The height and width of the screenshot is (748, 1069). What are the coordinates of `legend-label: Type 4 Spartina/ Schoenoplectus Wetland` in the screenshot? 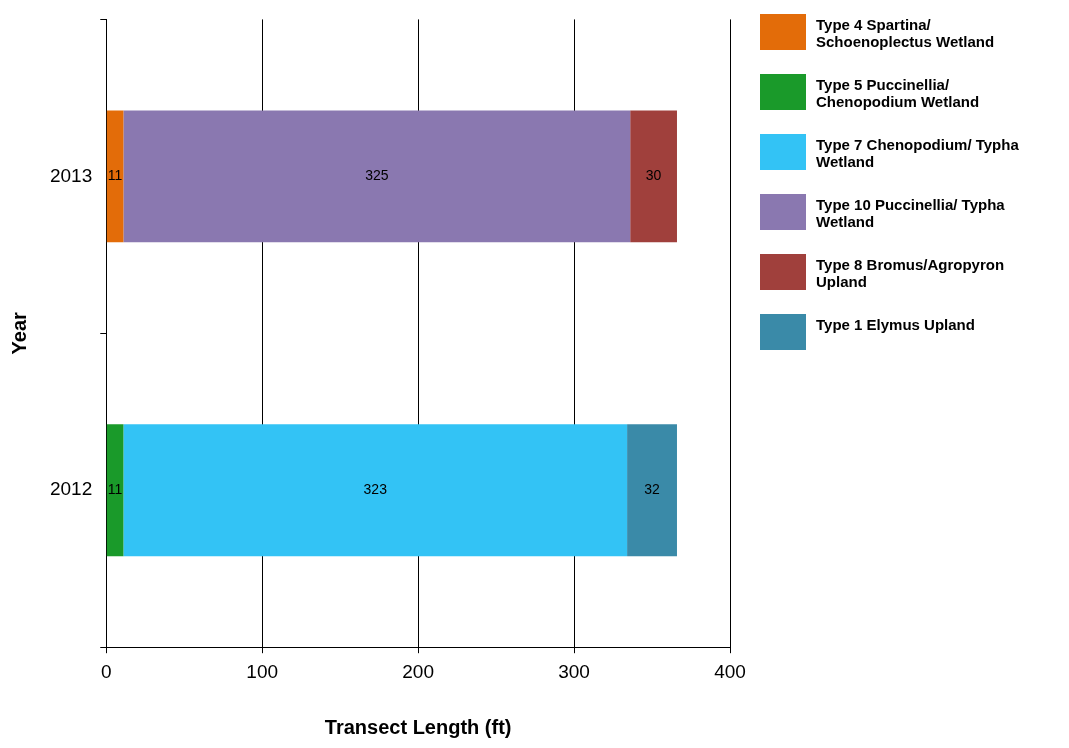 It's located at (906, 32).